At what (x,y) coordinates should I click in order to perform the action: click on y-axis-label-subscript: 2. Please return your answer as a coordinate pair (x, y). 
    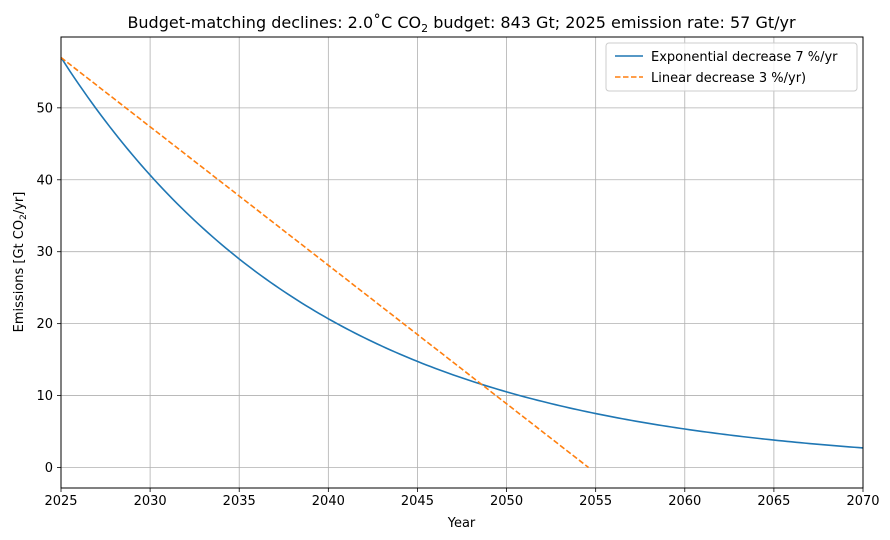
    Looking at the image, I should click on (24, 217).